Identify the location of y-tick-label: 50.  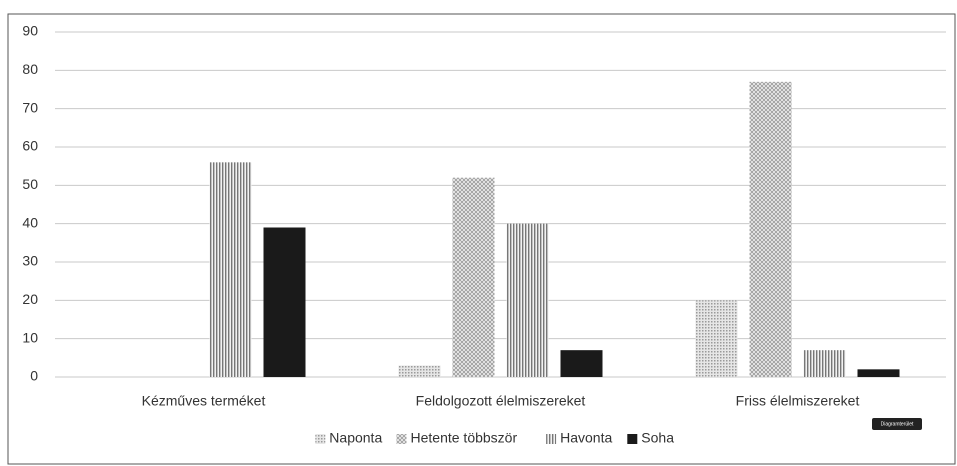
(30, 184).